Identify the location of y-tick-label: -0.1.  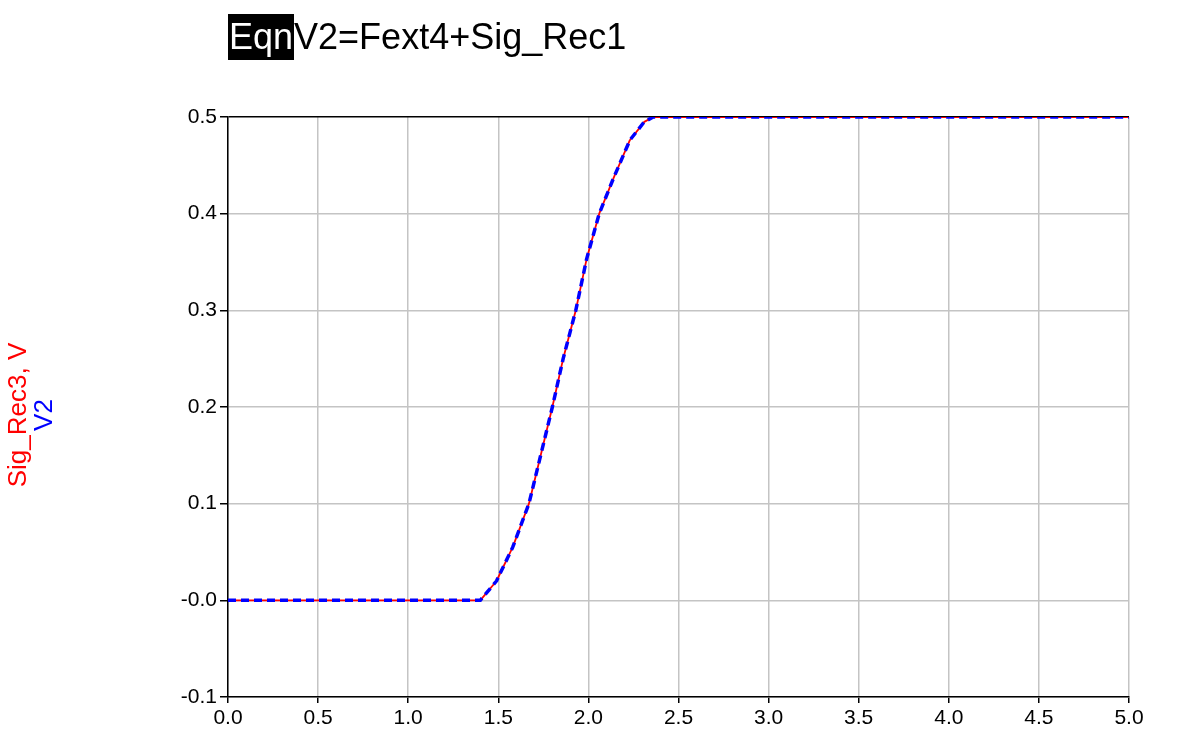
(198, 695).